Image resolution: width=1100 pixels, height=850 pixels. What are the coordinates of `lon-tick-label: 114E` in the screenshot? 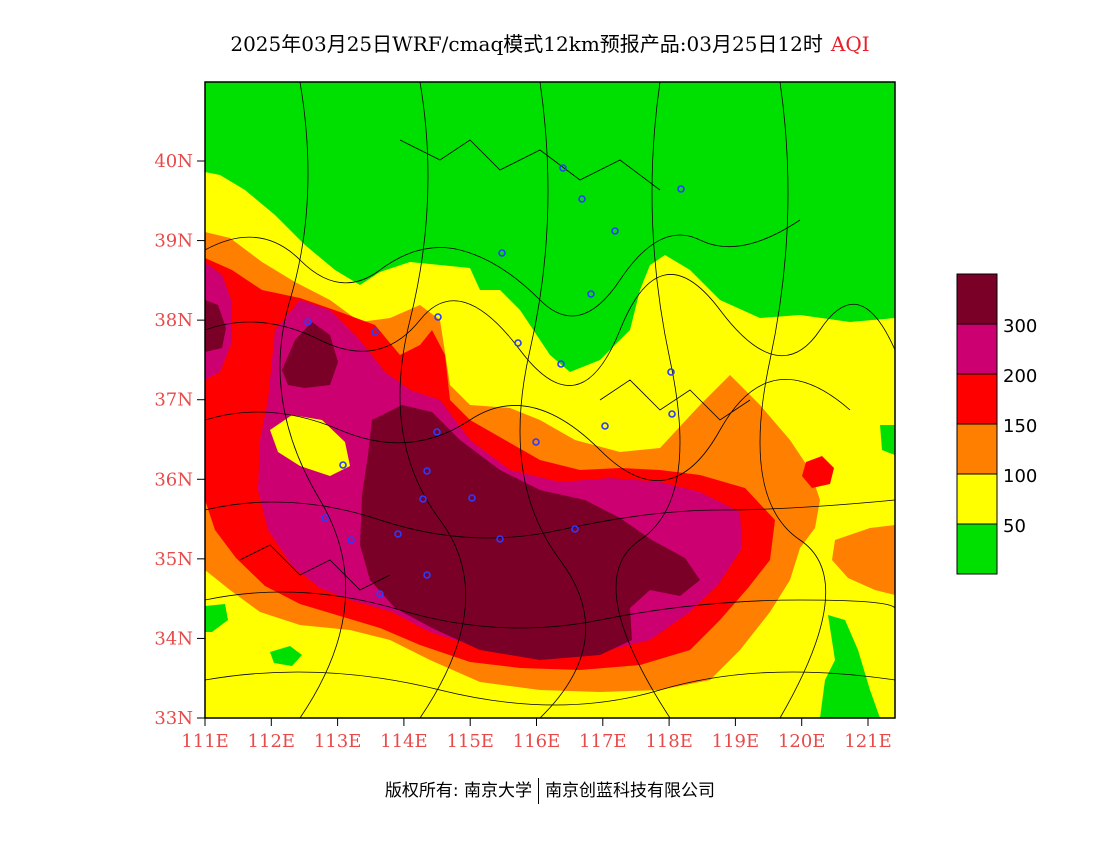 It's located at (404, 741).